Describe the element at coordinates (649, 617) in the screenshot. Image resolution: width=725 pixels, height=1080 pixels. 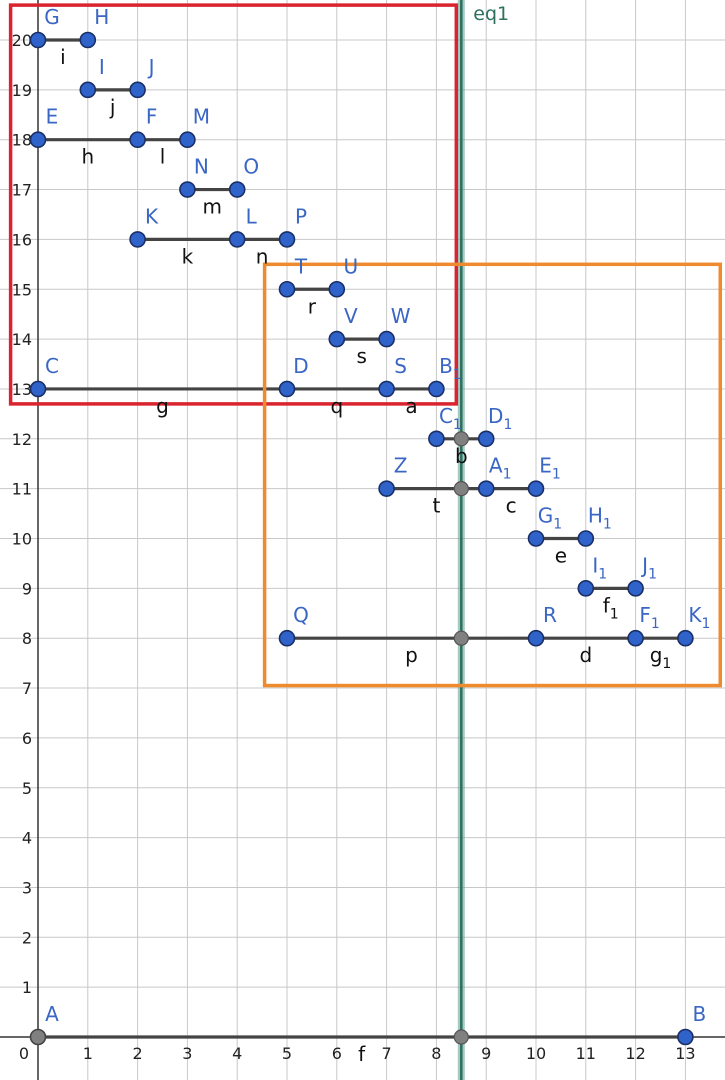
I see `point-label-F1: F1` at that location.